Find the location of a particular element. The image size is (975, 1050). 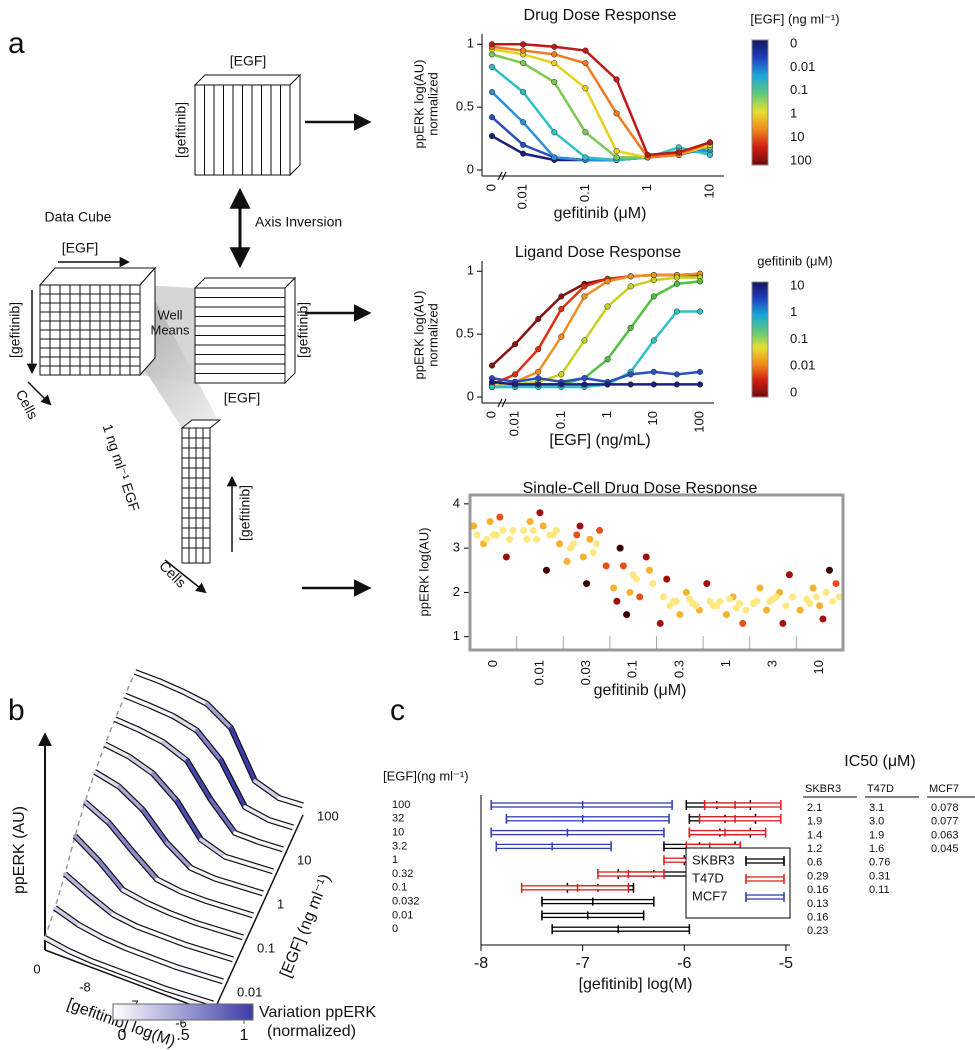

arrow is located at coordinates (185, 576).